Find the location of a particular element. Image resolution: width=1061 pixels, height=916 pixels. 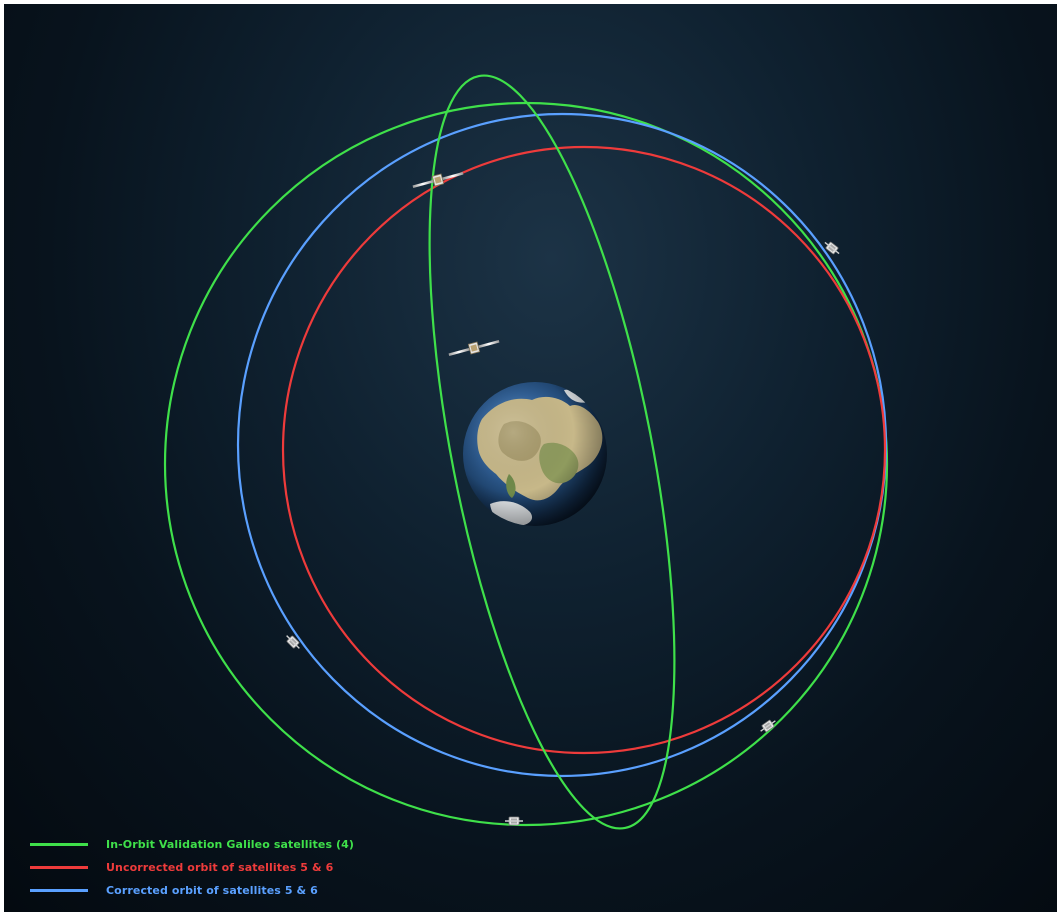

earth-icon is located at coordinates (535, 454).